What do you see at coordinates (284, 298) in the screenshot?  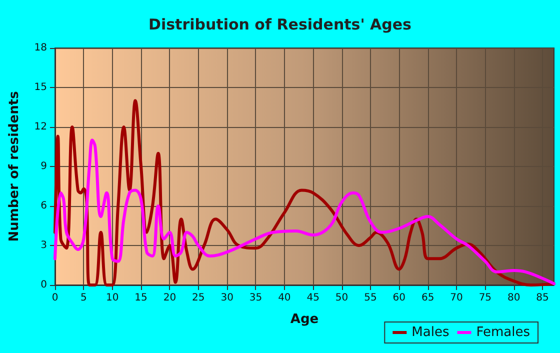 I see `x-tick-label: 40` at bounding box center [284, 298].